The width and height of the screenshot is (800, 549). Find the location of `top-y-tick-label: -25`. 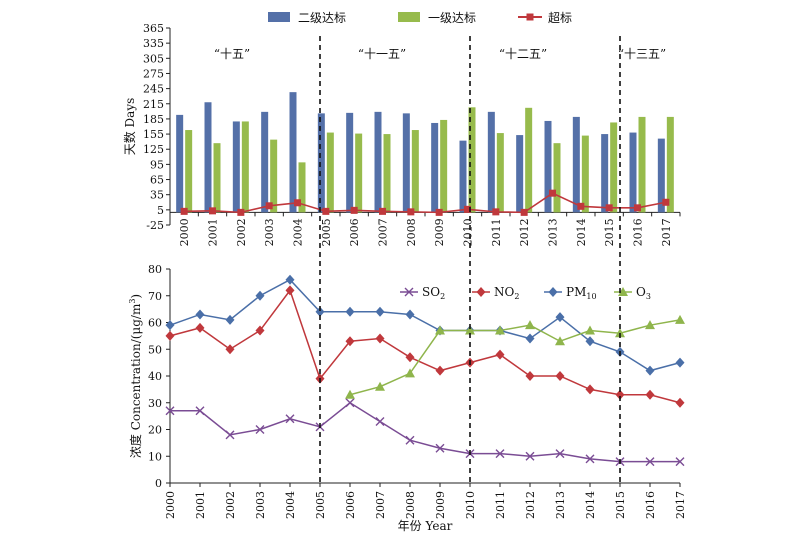

top-y-tick-label: -25 is located at coordinates (155, 225).